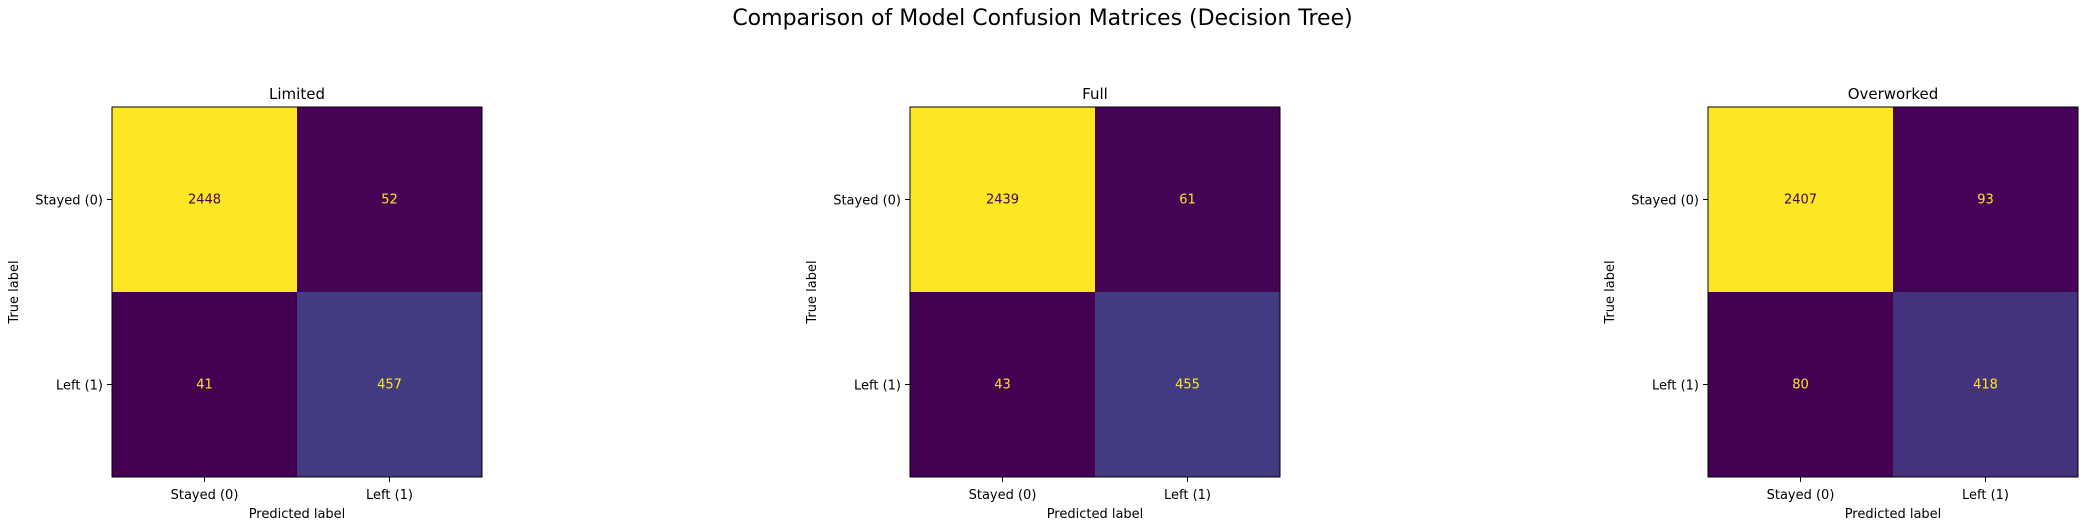 The width and height of the screenshot is (2085, 530). Describe the element at coordinates (1095, 94) in the screenshot. I see `panel-title: Full` at that location.